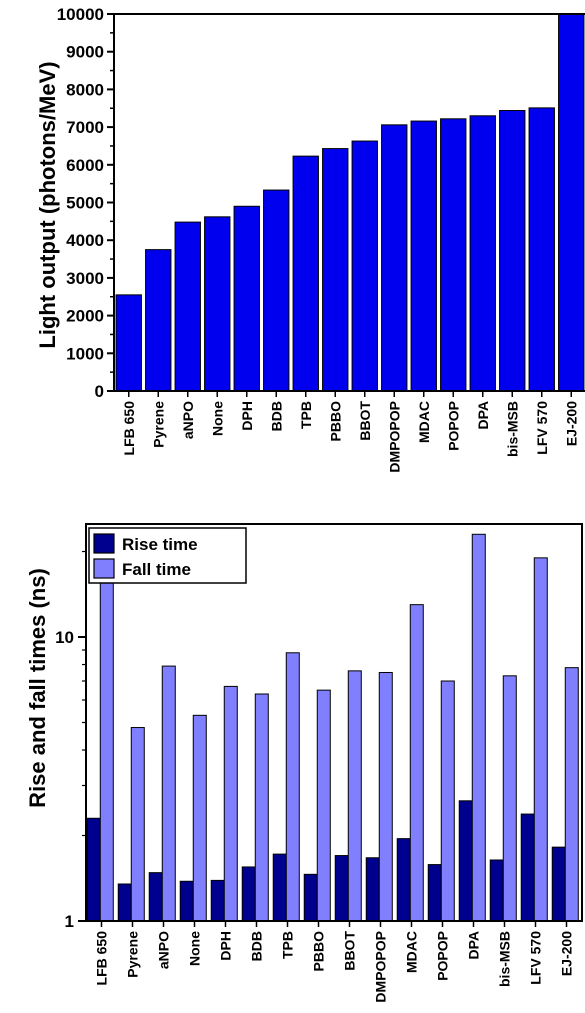 This screenshot has width=585, height=1013. Describe the element at coordinates (453, 426) in the screenshot. I see `light-output-category-11: POPOP` at that location.